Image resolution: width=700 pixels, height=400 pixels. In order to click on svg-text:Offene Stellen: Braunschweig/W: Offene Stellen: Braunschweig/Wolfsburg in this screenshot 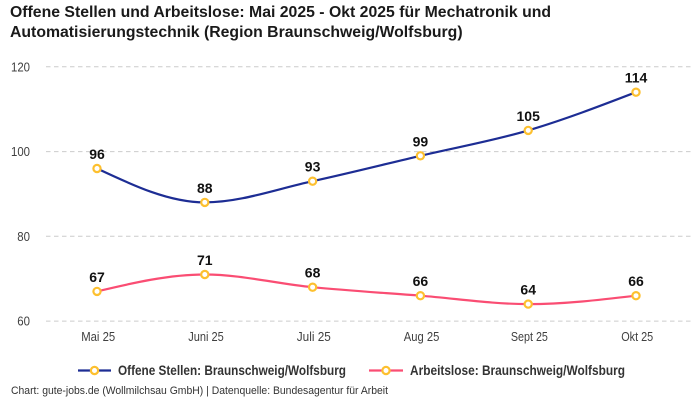, I will do `click(232, 370)`.